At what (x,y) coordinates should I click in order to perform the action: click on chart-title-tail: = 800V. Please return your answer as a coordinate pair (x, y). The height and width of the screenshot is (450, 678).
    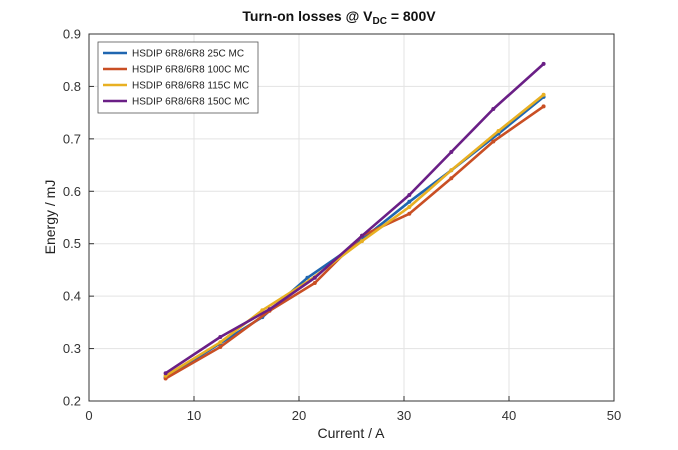
    Looking at the image, I should click on (411, 16).